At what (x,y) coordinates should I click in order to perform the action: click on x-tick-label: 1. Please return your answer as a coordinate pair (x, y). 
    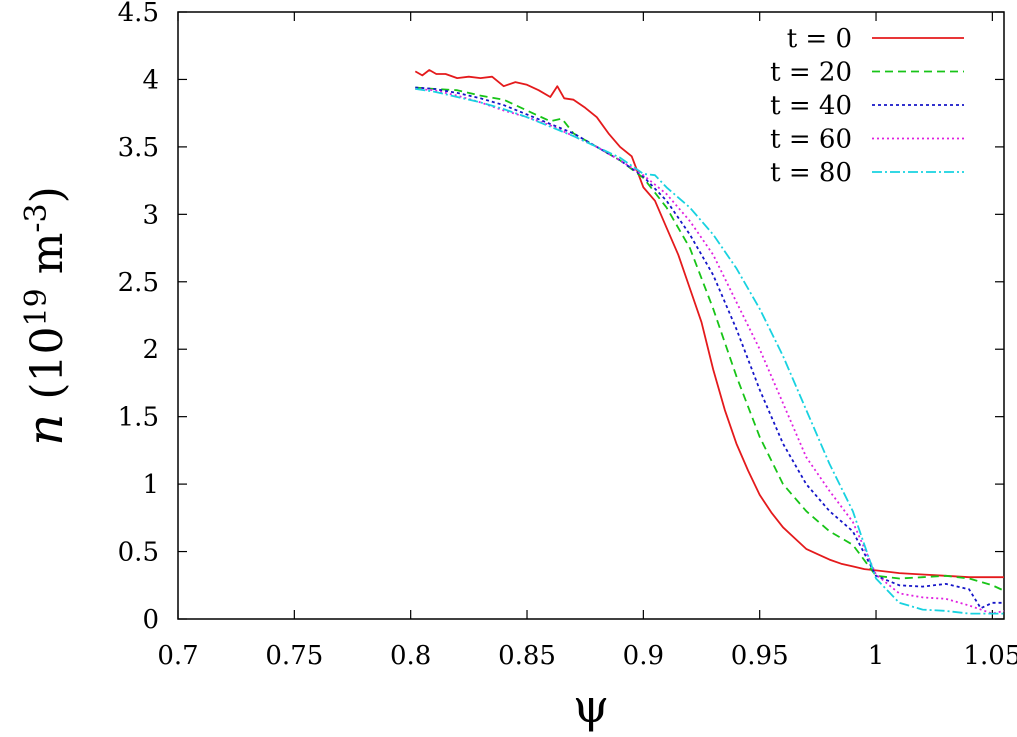
    Looking at the image, I should click on (876, 656).